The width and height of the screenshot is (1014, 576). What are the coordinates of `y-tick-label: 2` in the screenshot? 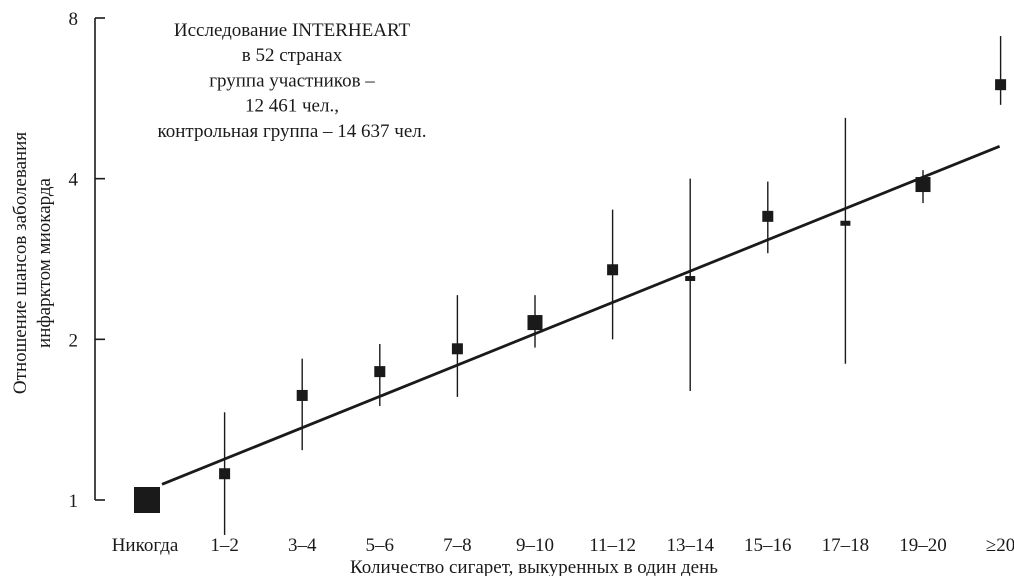 It's located at (74, 340).